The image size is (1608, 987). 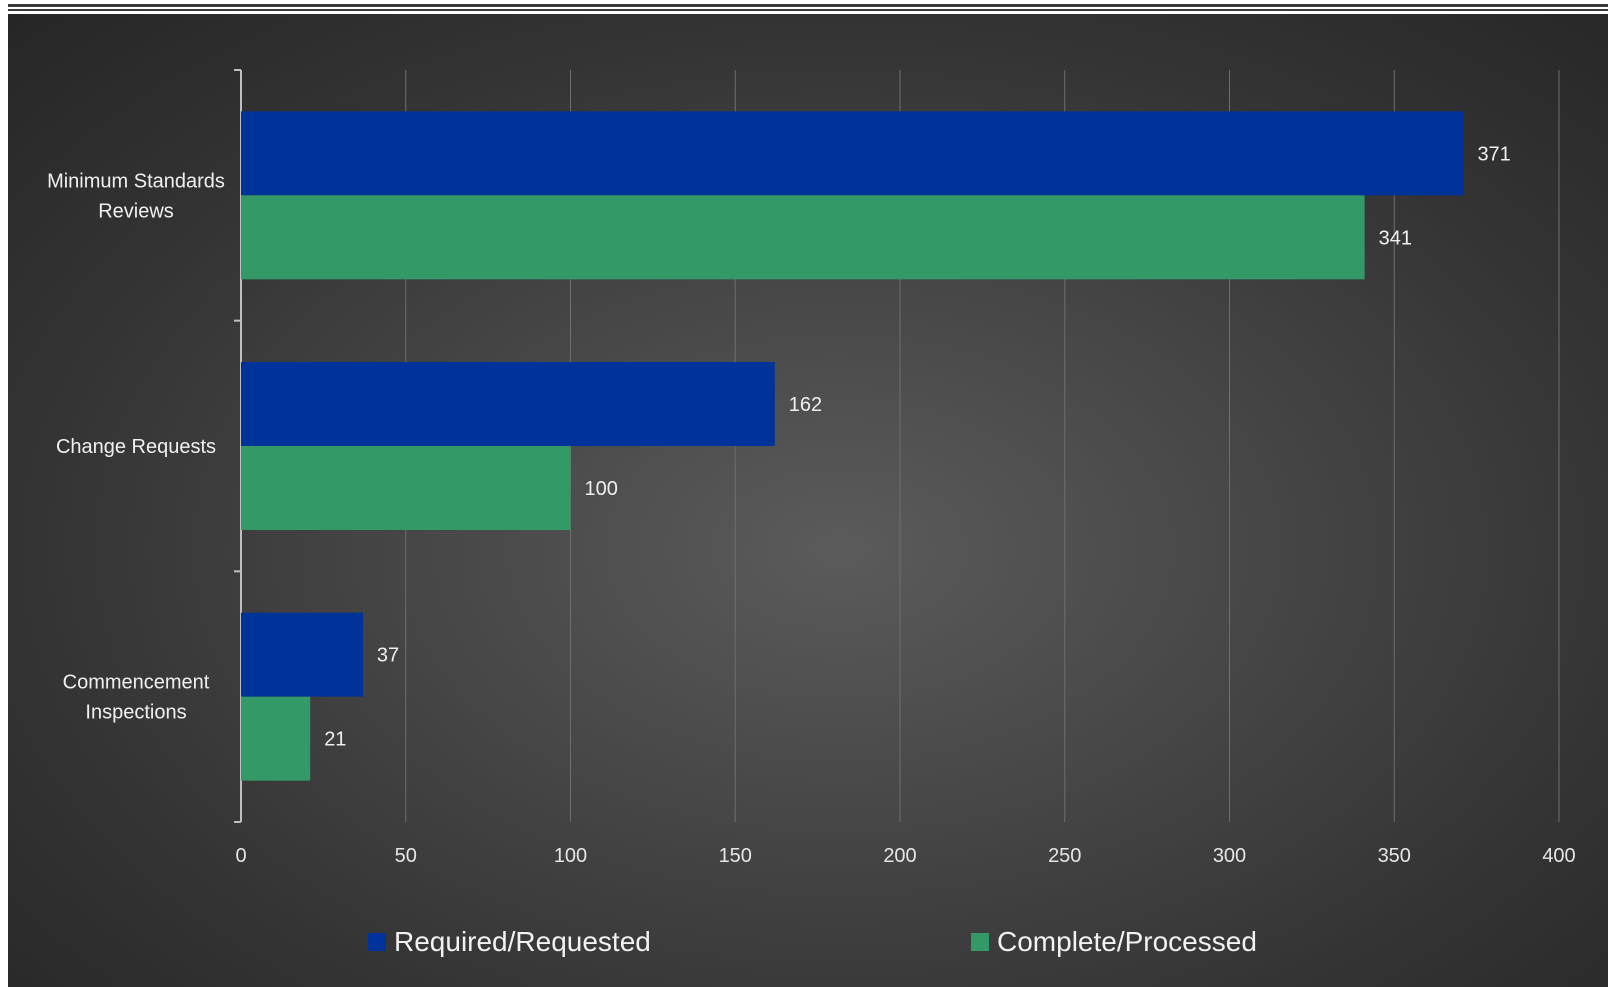 What do you see at coordinates (1127, 941) in the screenshot?
I see `legend-label-complete: Complete/Processed` at bounding box center [1127, 941].